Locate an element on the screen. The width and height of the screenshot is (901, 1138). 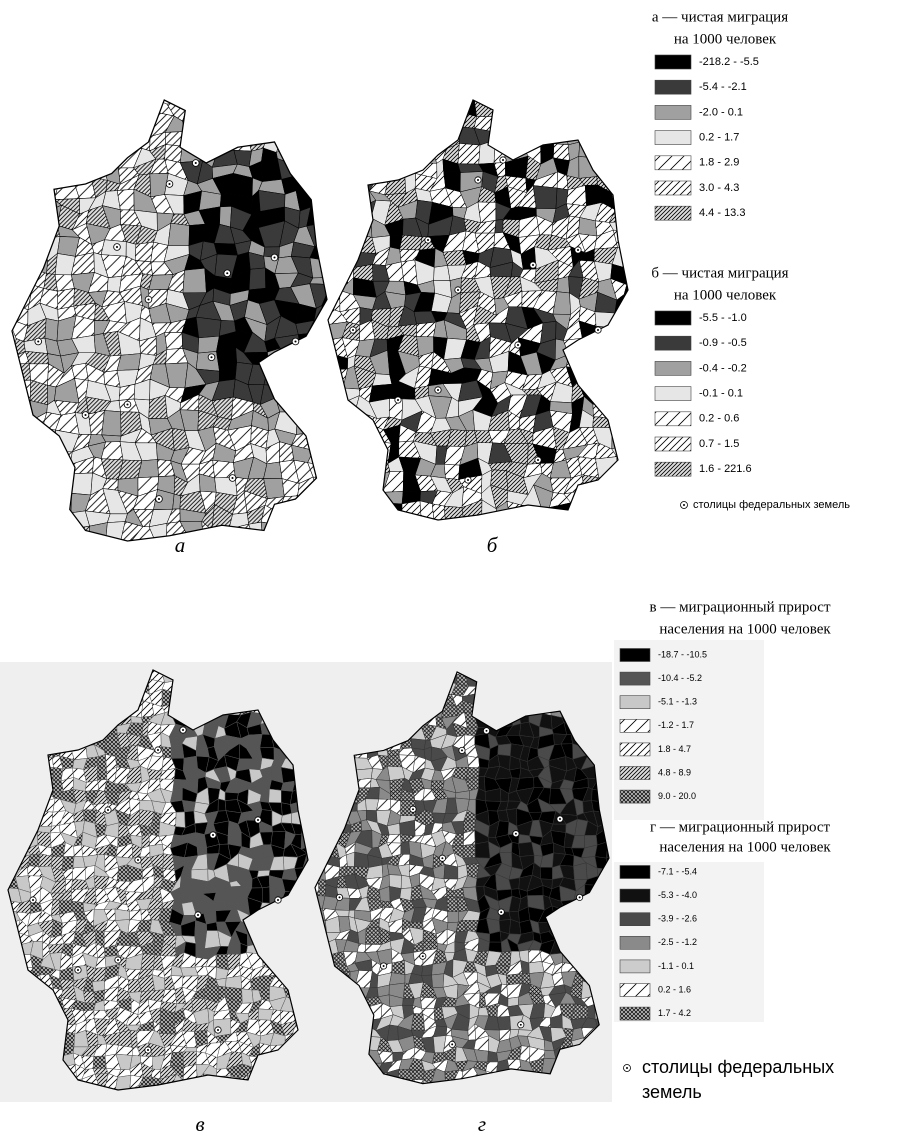
legend-label: -1.2 - 1.7 is located at coordinates (676, 725).